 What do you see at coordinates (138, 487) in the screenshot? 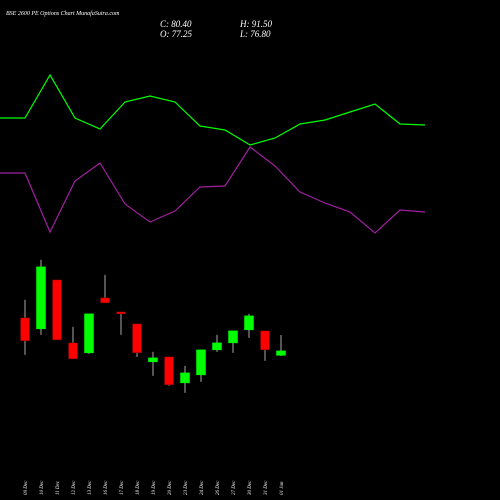
I see `x-tick-label: 18 Dec` at bounding box center [138, 487].